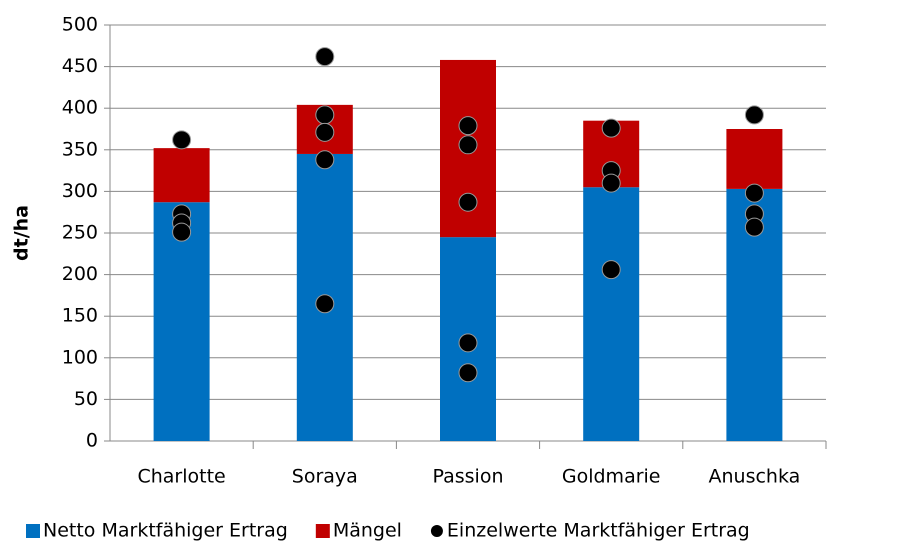  What do you see at coordinates (367, 531) in the screenshot?
I see `legend-label: Mängel` at bounding box center [367, 531].